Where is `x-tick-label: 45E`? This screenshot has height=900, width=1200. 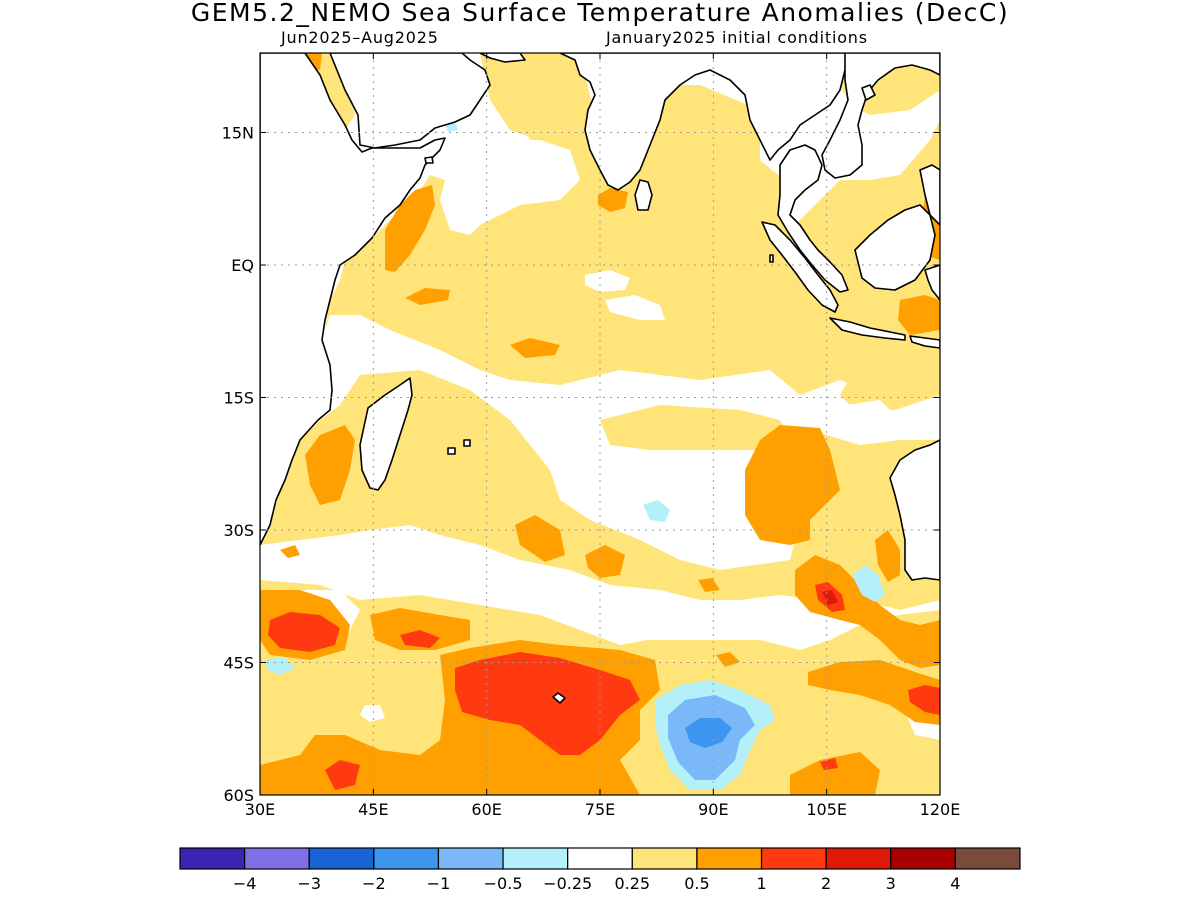 x-tick-label: 45E is located at coordinates (373, 809).